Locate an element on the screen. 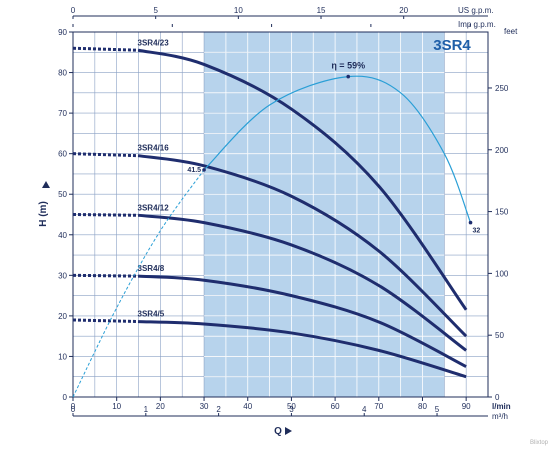  series-label: 3SR4/8 is located at coordinates (151, 268).